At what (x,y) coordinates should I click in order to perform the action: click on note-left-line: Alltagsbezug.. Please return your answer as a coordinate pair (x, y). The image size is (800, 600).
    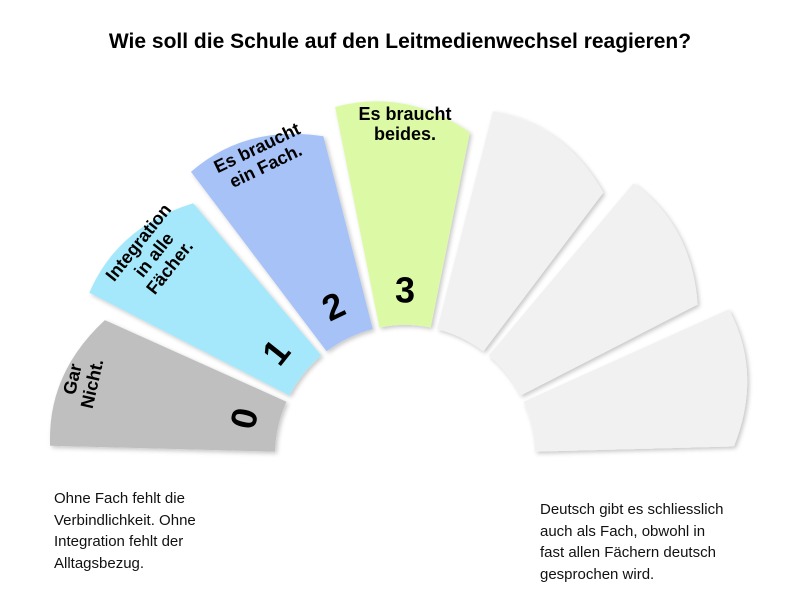
    Looking at the image, I should click on (99, 563).